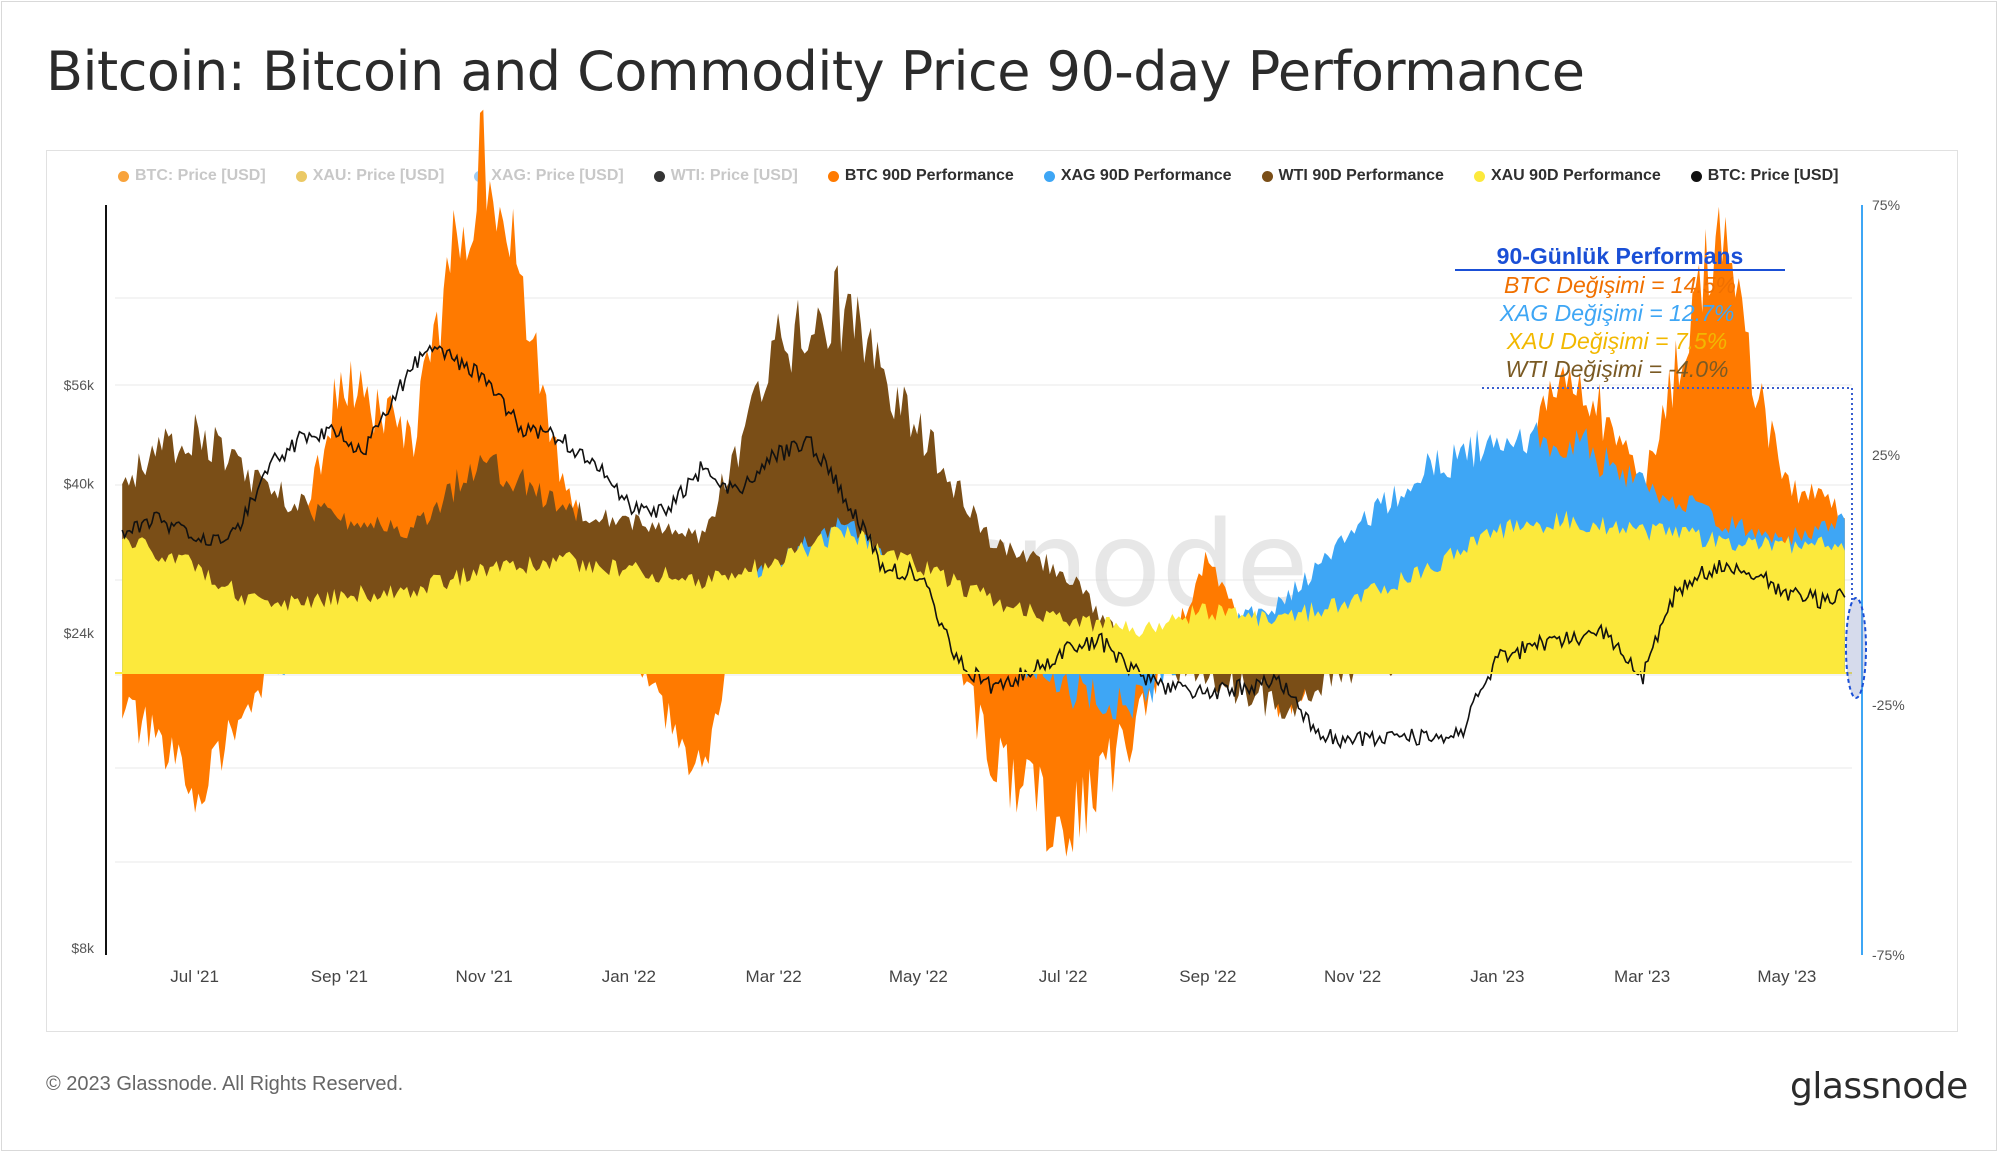 Image resolution: width=2000 pixels, height=1154 pixels. I want to click on annotation-title: 90-Günlük Performans, so click(1620, 256).